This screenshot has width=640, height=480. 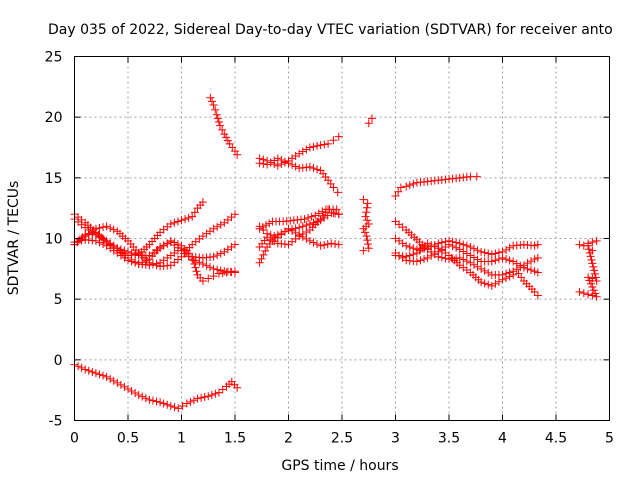 What do you see at coordinates (436, 186) in the screenshot?
I see `series-track-o` at bounding box center [436, 186].